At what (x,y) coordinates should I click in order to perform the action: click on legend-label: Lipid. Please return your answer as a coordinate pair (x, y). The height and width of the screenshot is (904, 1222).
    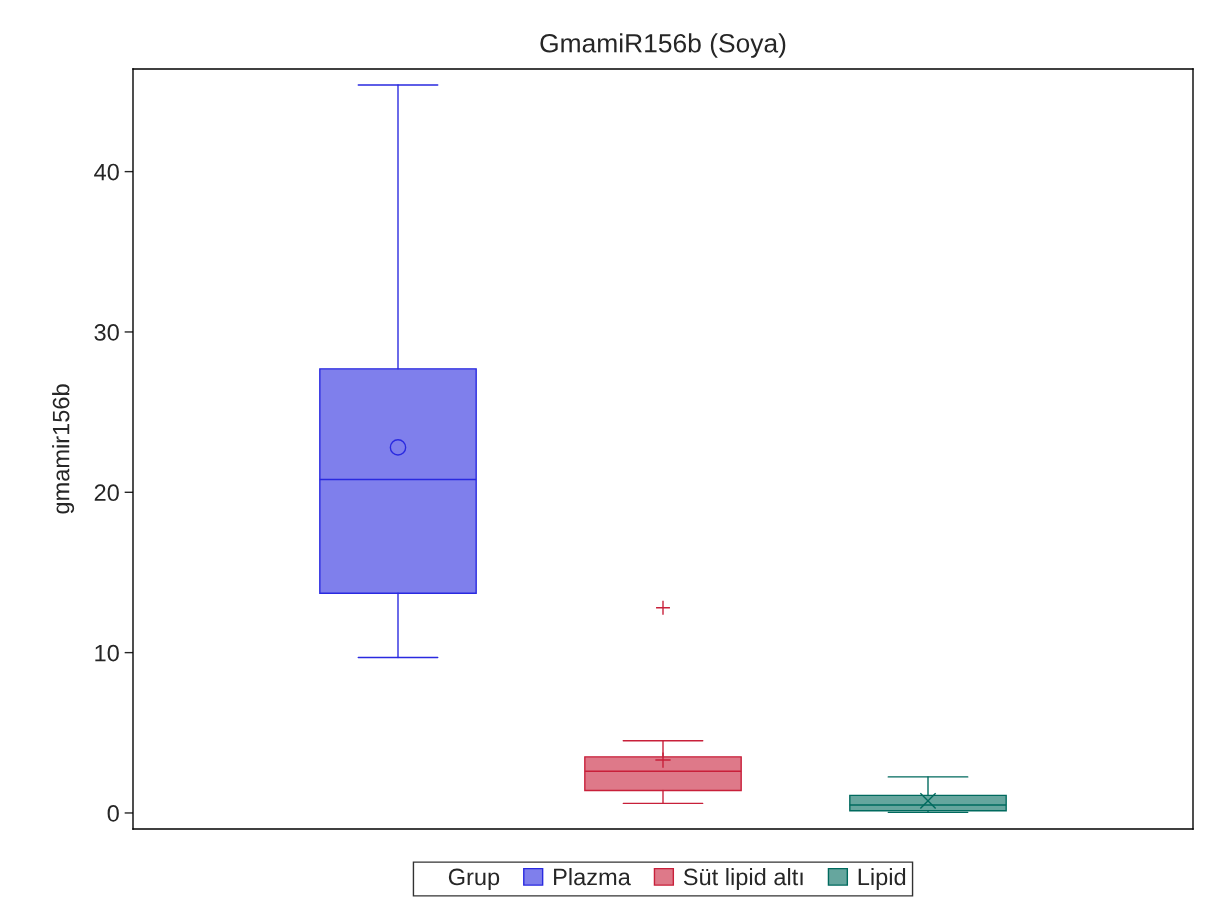
    Looking at the image, I should click on (882, 878).